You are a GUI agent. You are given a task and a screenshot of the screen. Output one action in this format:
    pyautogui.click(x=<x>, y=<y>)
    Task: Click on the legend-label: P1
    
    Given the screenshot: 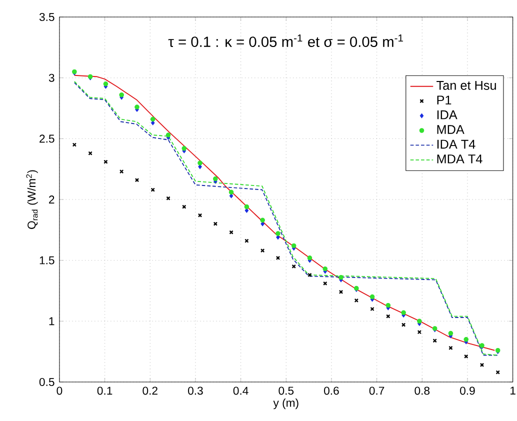 What is the action you would take?
    pyautogui.click(x=444, y=100)
    